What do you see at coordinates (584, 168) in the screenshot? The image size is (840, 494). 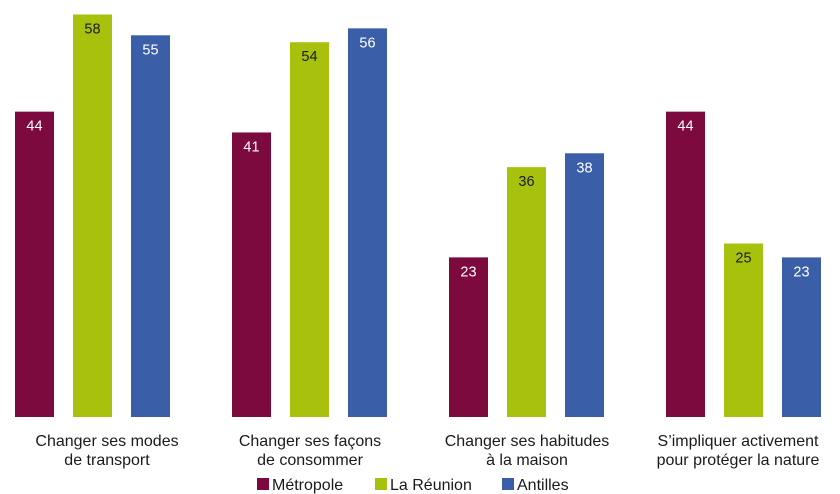 I see `bar-value-label: 38` at bounding box center [584, 168].